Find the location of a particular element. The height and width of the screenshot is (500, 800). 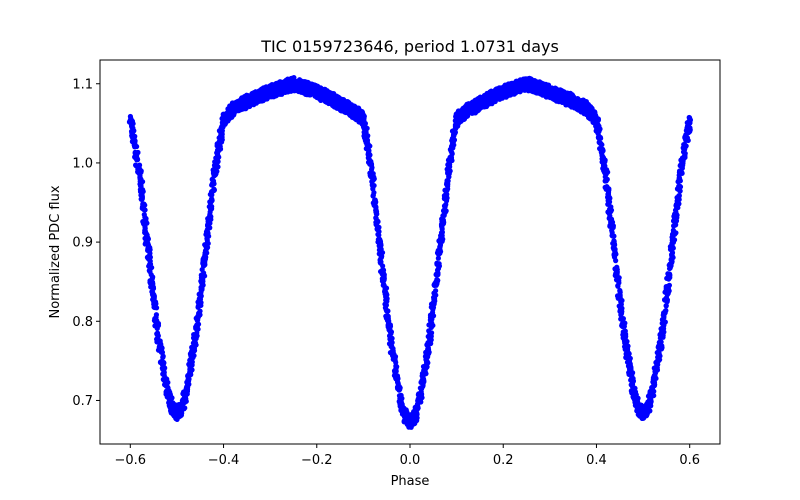

x-tick-label: −0.6 is located at coordinates (131, 460).